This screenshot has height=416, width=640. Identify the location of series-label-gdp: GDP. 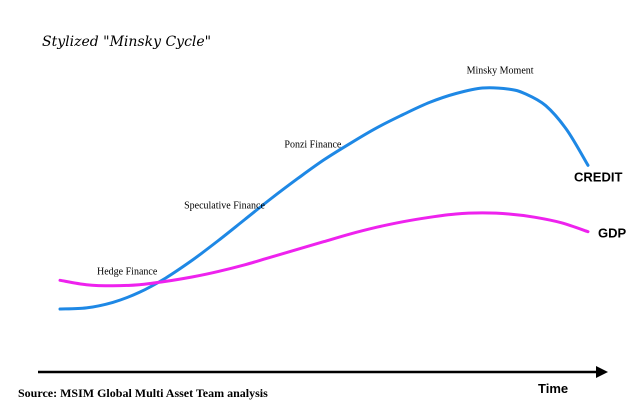
(612, 233).